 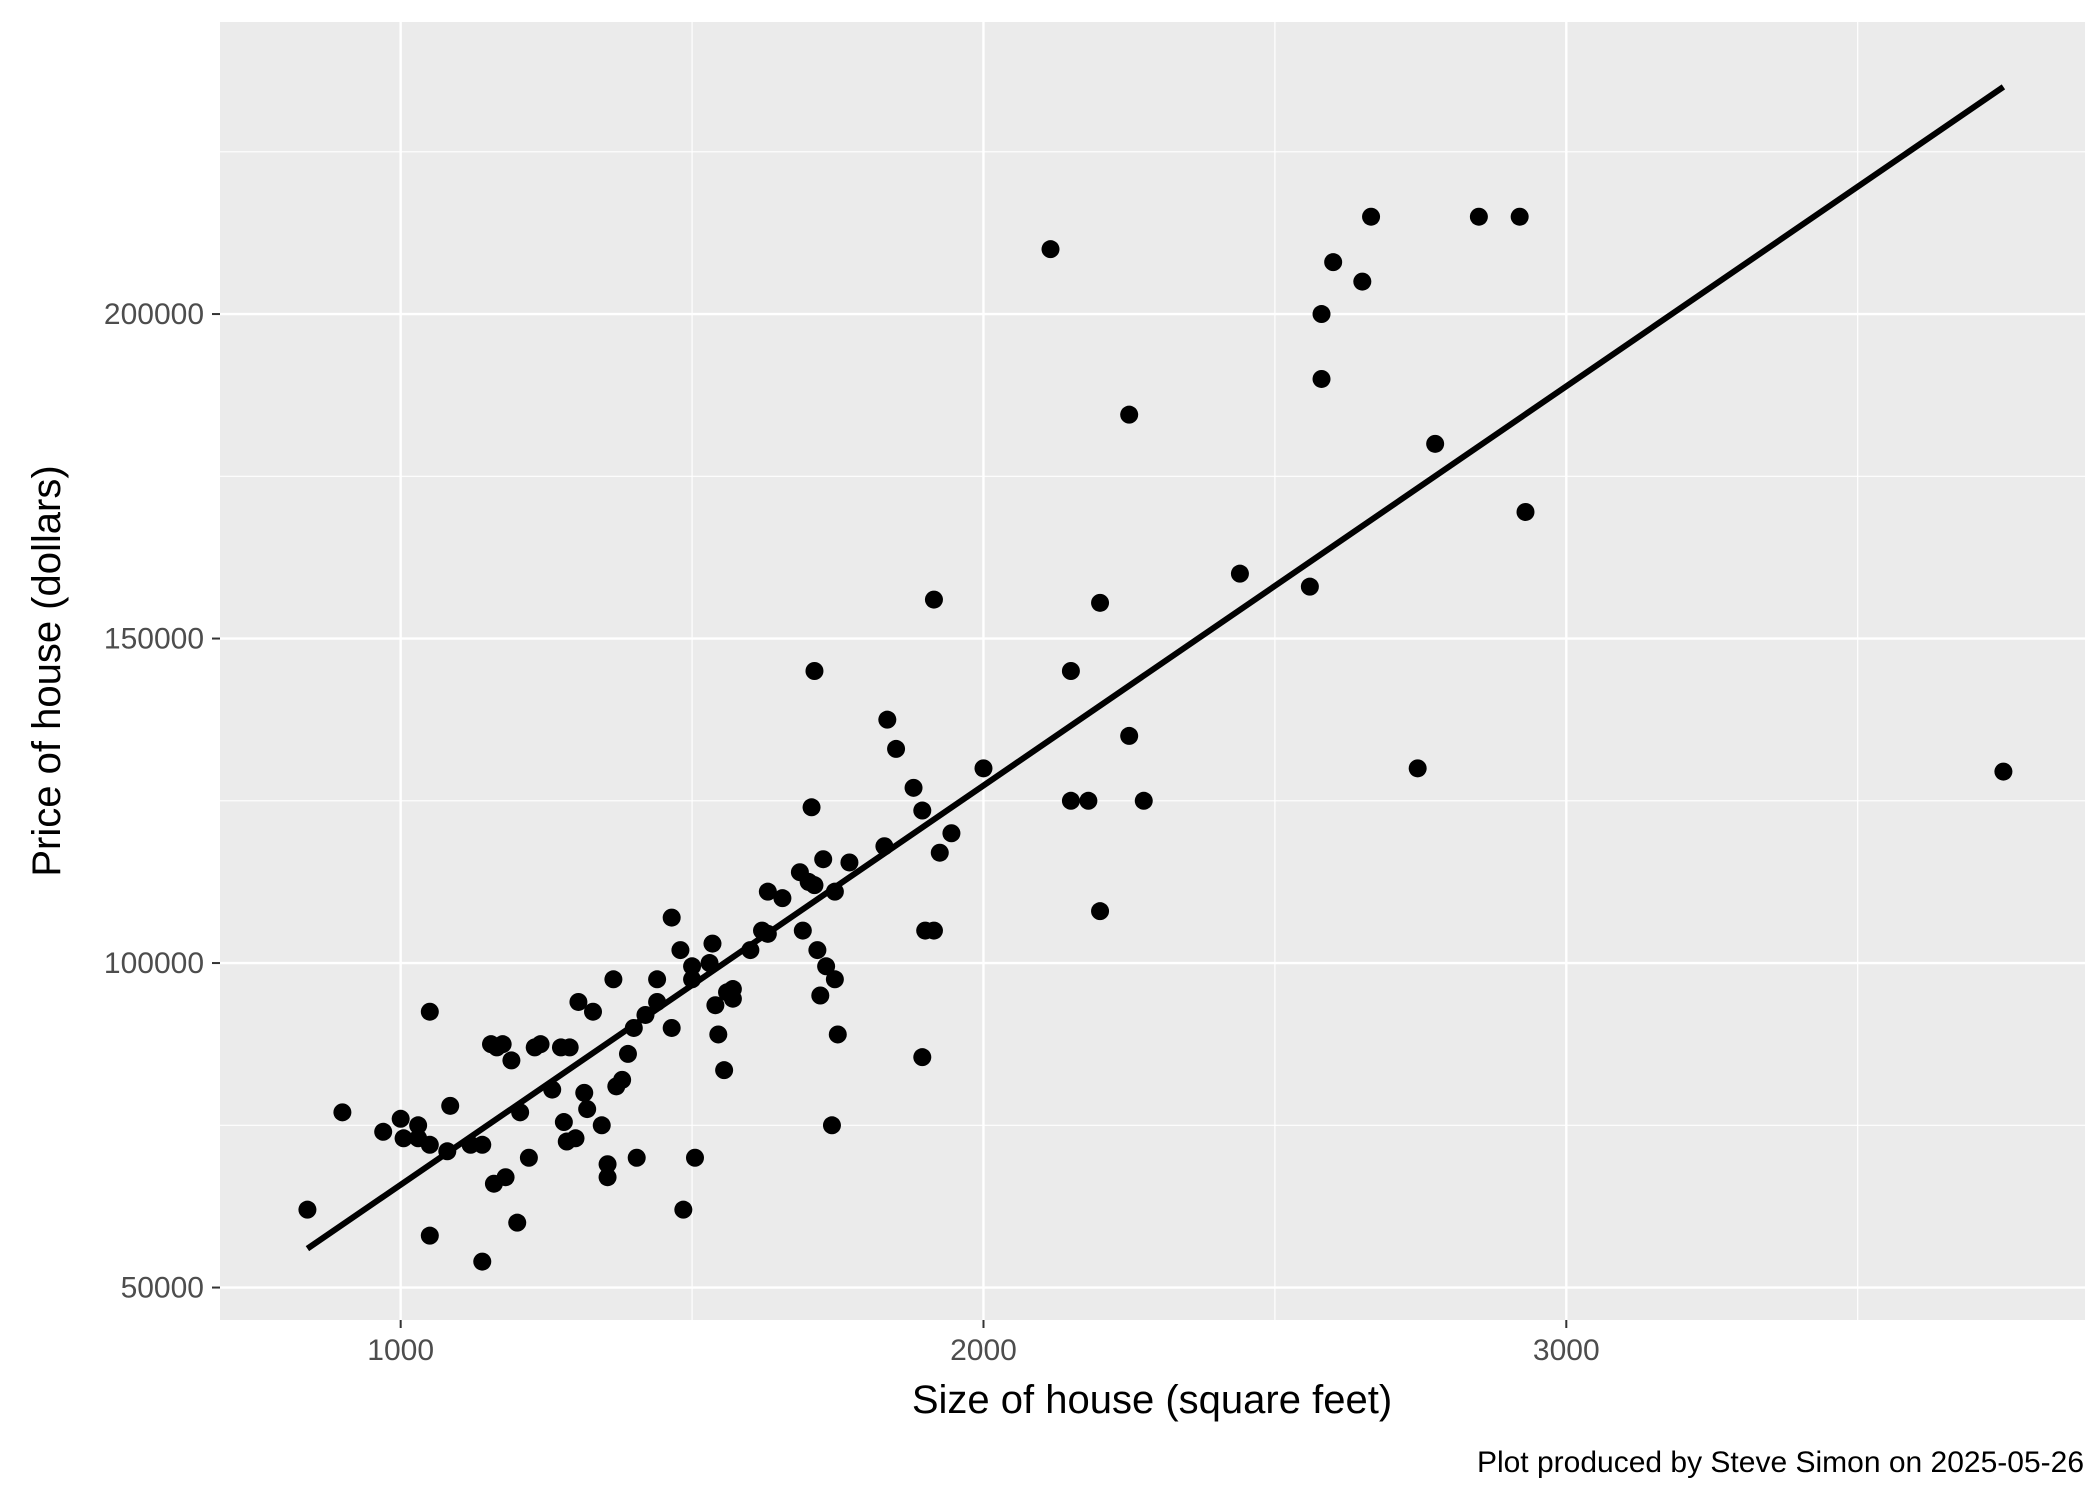 I want to click on x-axis-ticks: 1000 2000 3000, so click(x=983, y=1343).